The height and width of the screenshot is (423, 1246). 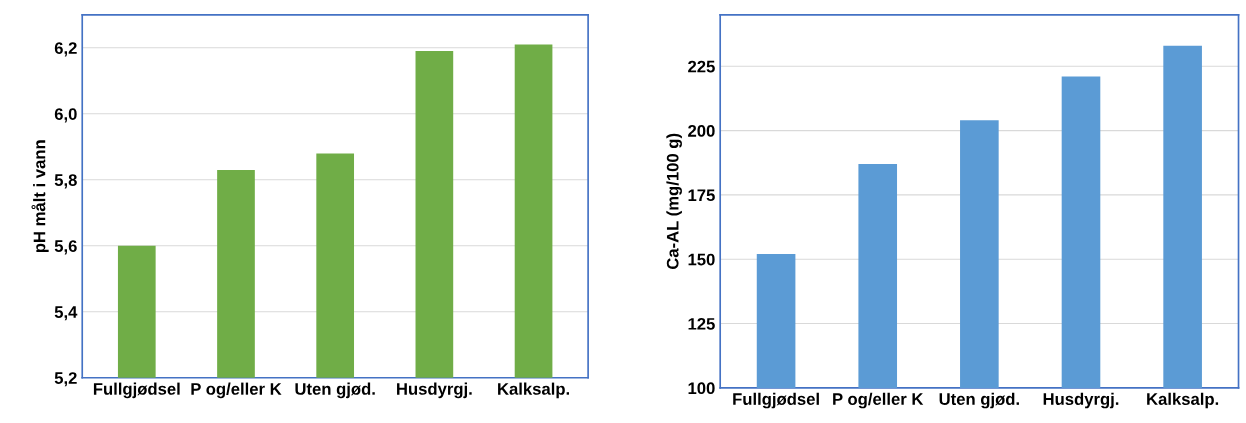 I want to click on y-tick-label: 5,4, so click(x=66, y=313).